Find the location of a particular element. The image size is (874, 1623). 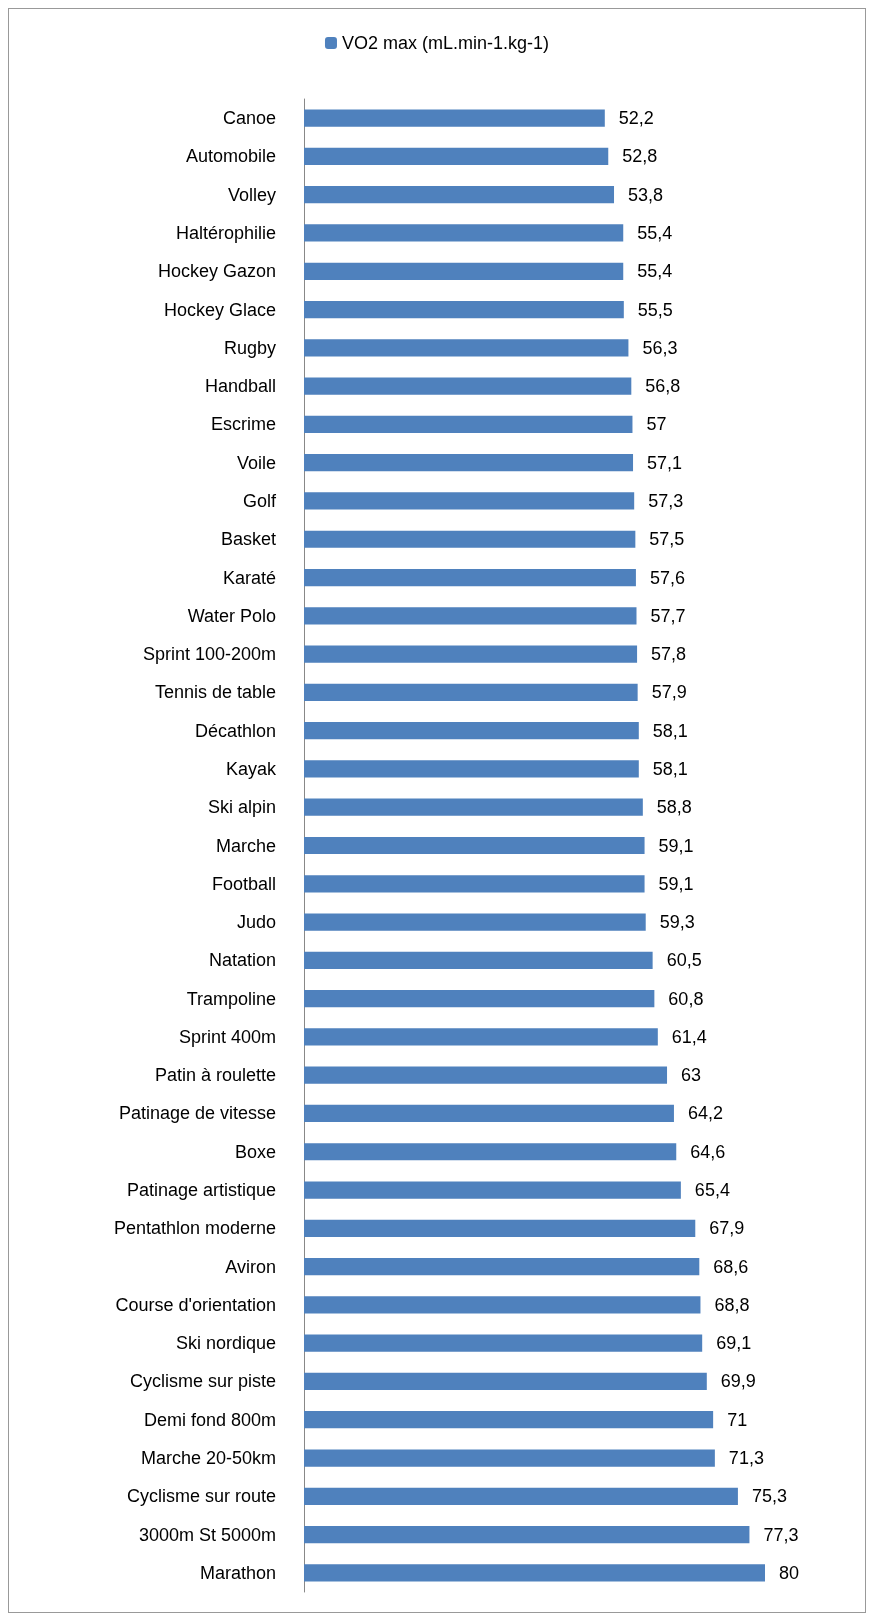

data-label: 52,8 is located at coordinates (640, 156).